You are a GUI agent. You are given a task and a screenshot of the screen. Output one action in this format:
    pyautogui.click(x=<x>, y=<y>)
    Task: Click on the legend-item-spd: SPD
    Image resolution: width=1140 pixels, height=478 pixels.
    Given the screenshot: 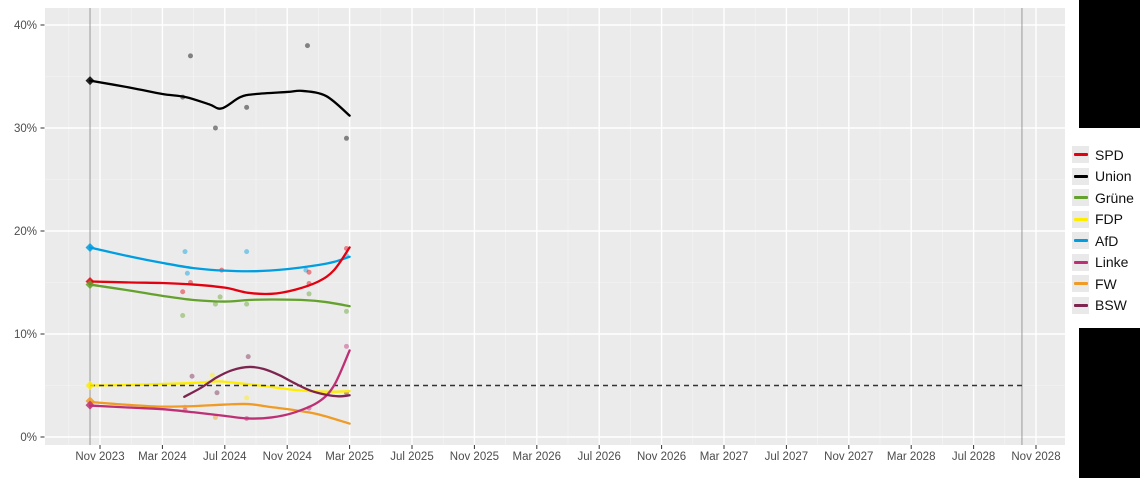 What is the action you would take?
    pyautogui.click(x=1106, y=155)
    